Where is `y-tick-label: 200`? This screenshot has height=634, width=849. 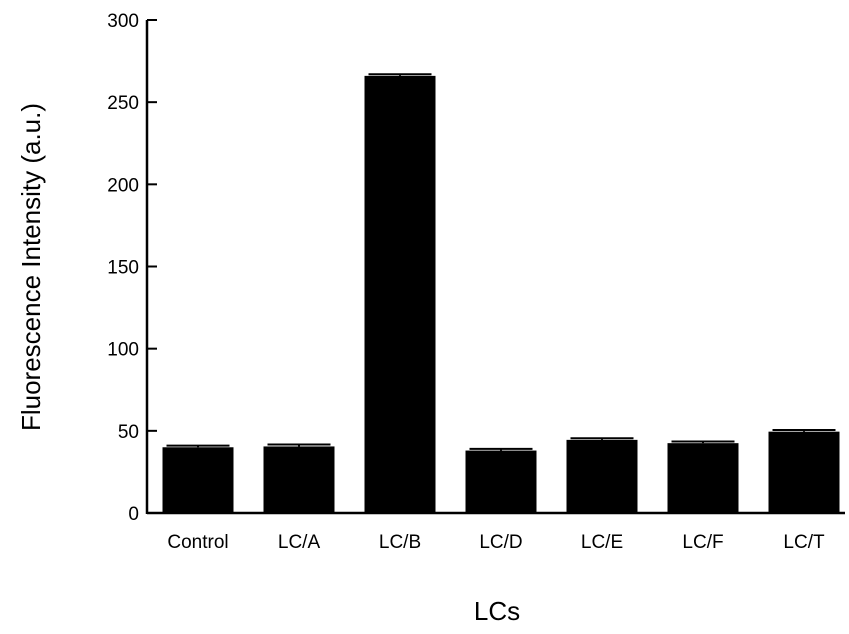
y-tick-label: 200 is located at coordinates (123, 185).